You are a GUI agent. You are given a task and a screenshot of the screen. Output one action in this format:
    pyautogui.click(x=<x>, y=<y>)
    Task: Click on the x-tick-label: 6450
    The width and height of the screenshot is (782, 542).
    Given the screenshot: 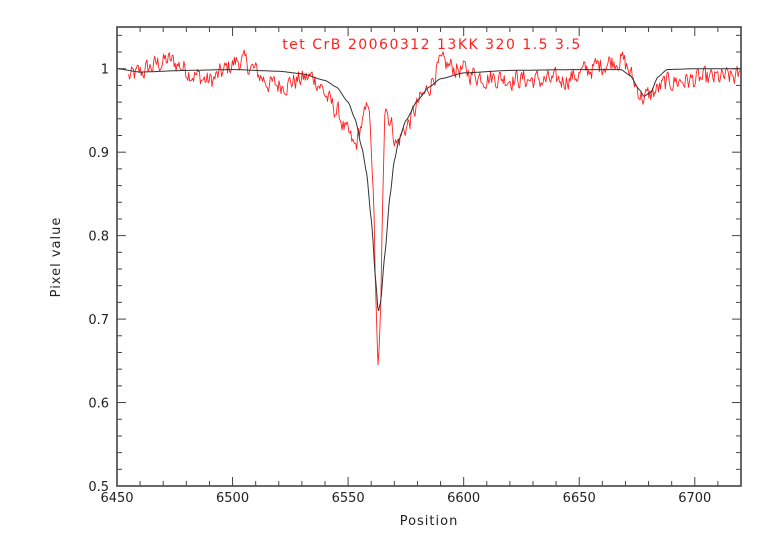 What is the action you would take?
    pyautogui.click(x=116, y=498)
    